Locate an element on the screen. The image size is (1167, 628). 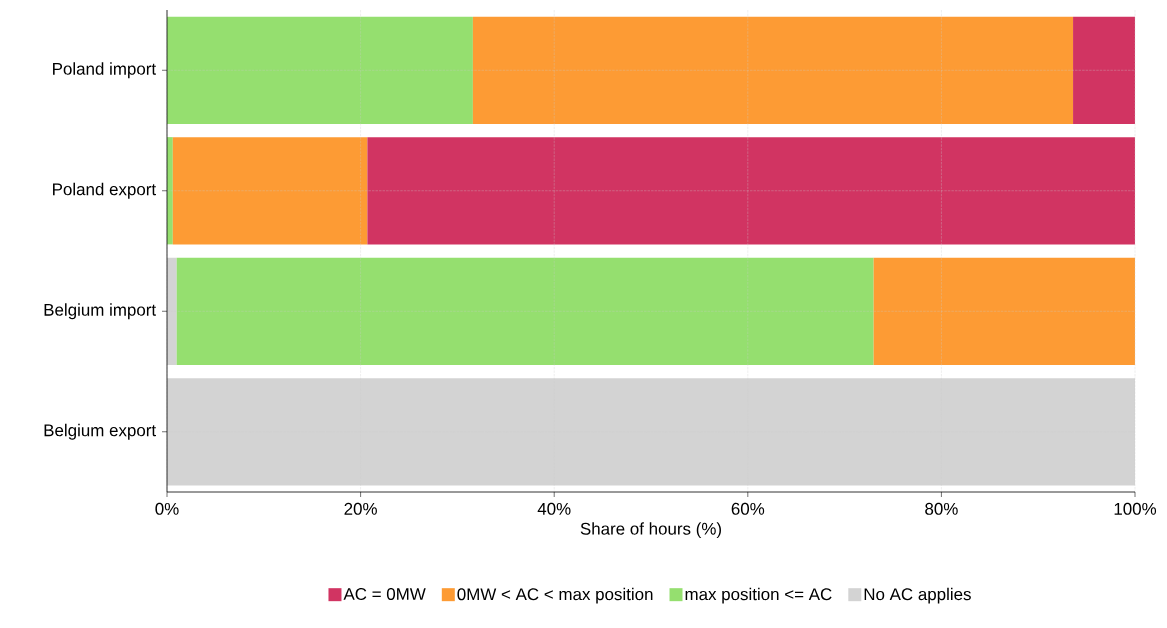
y-tick-label: Poland export is located at coordinates (104, 190).